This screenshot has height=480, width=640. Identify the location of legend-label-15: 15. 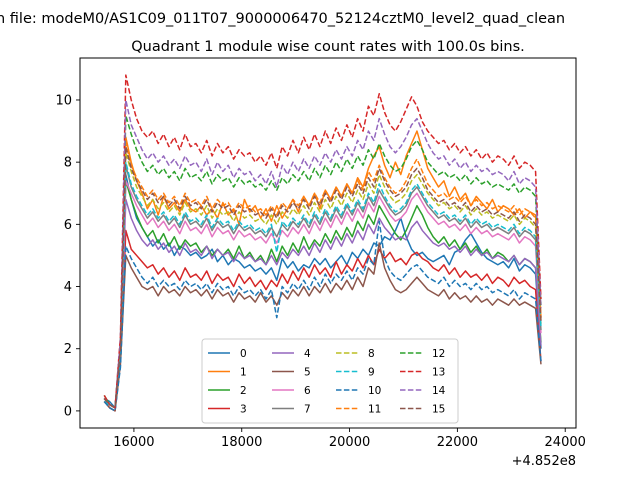
(438, 410).